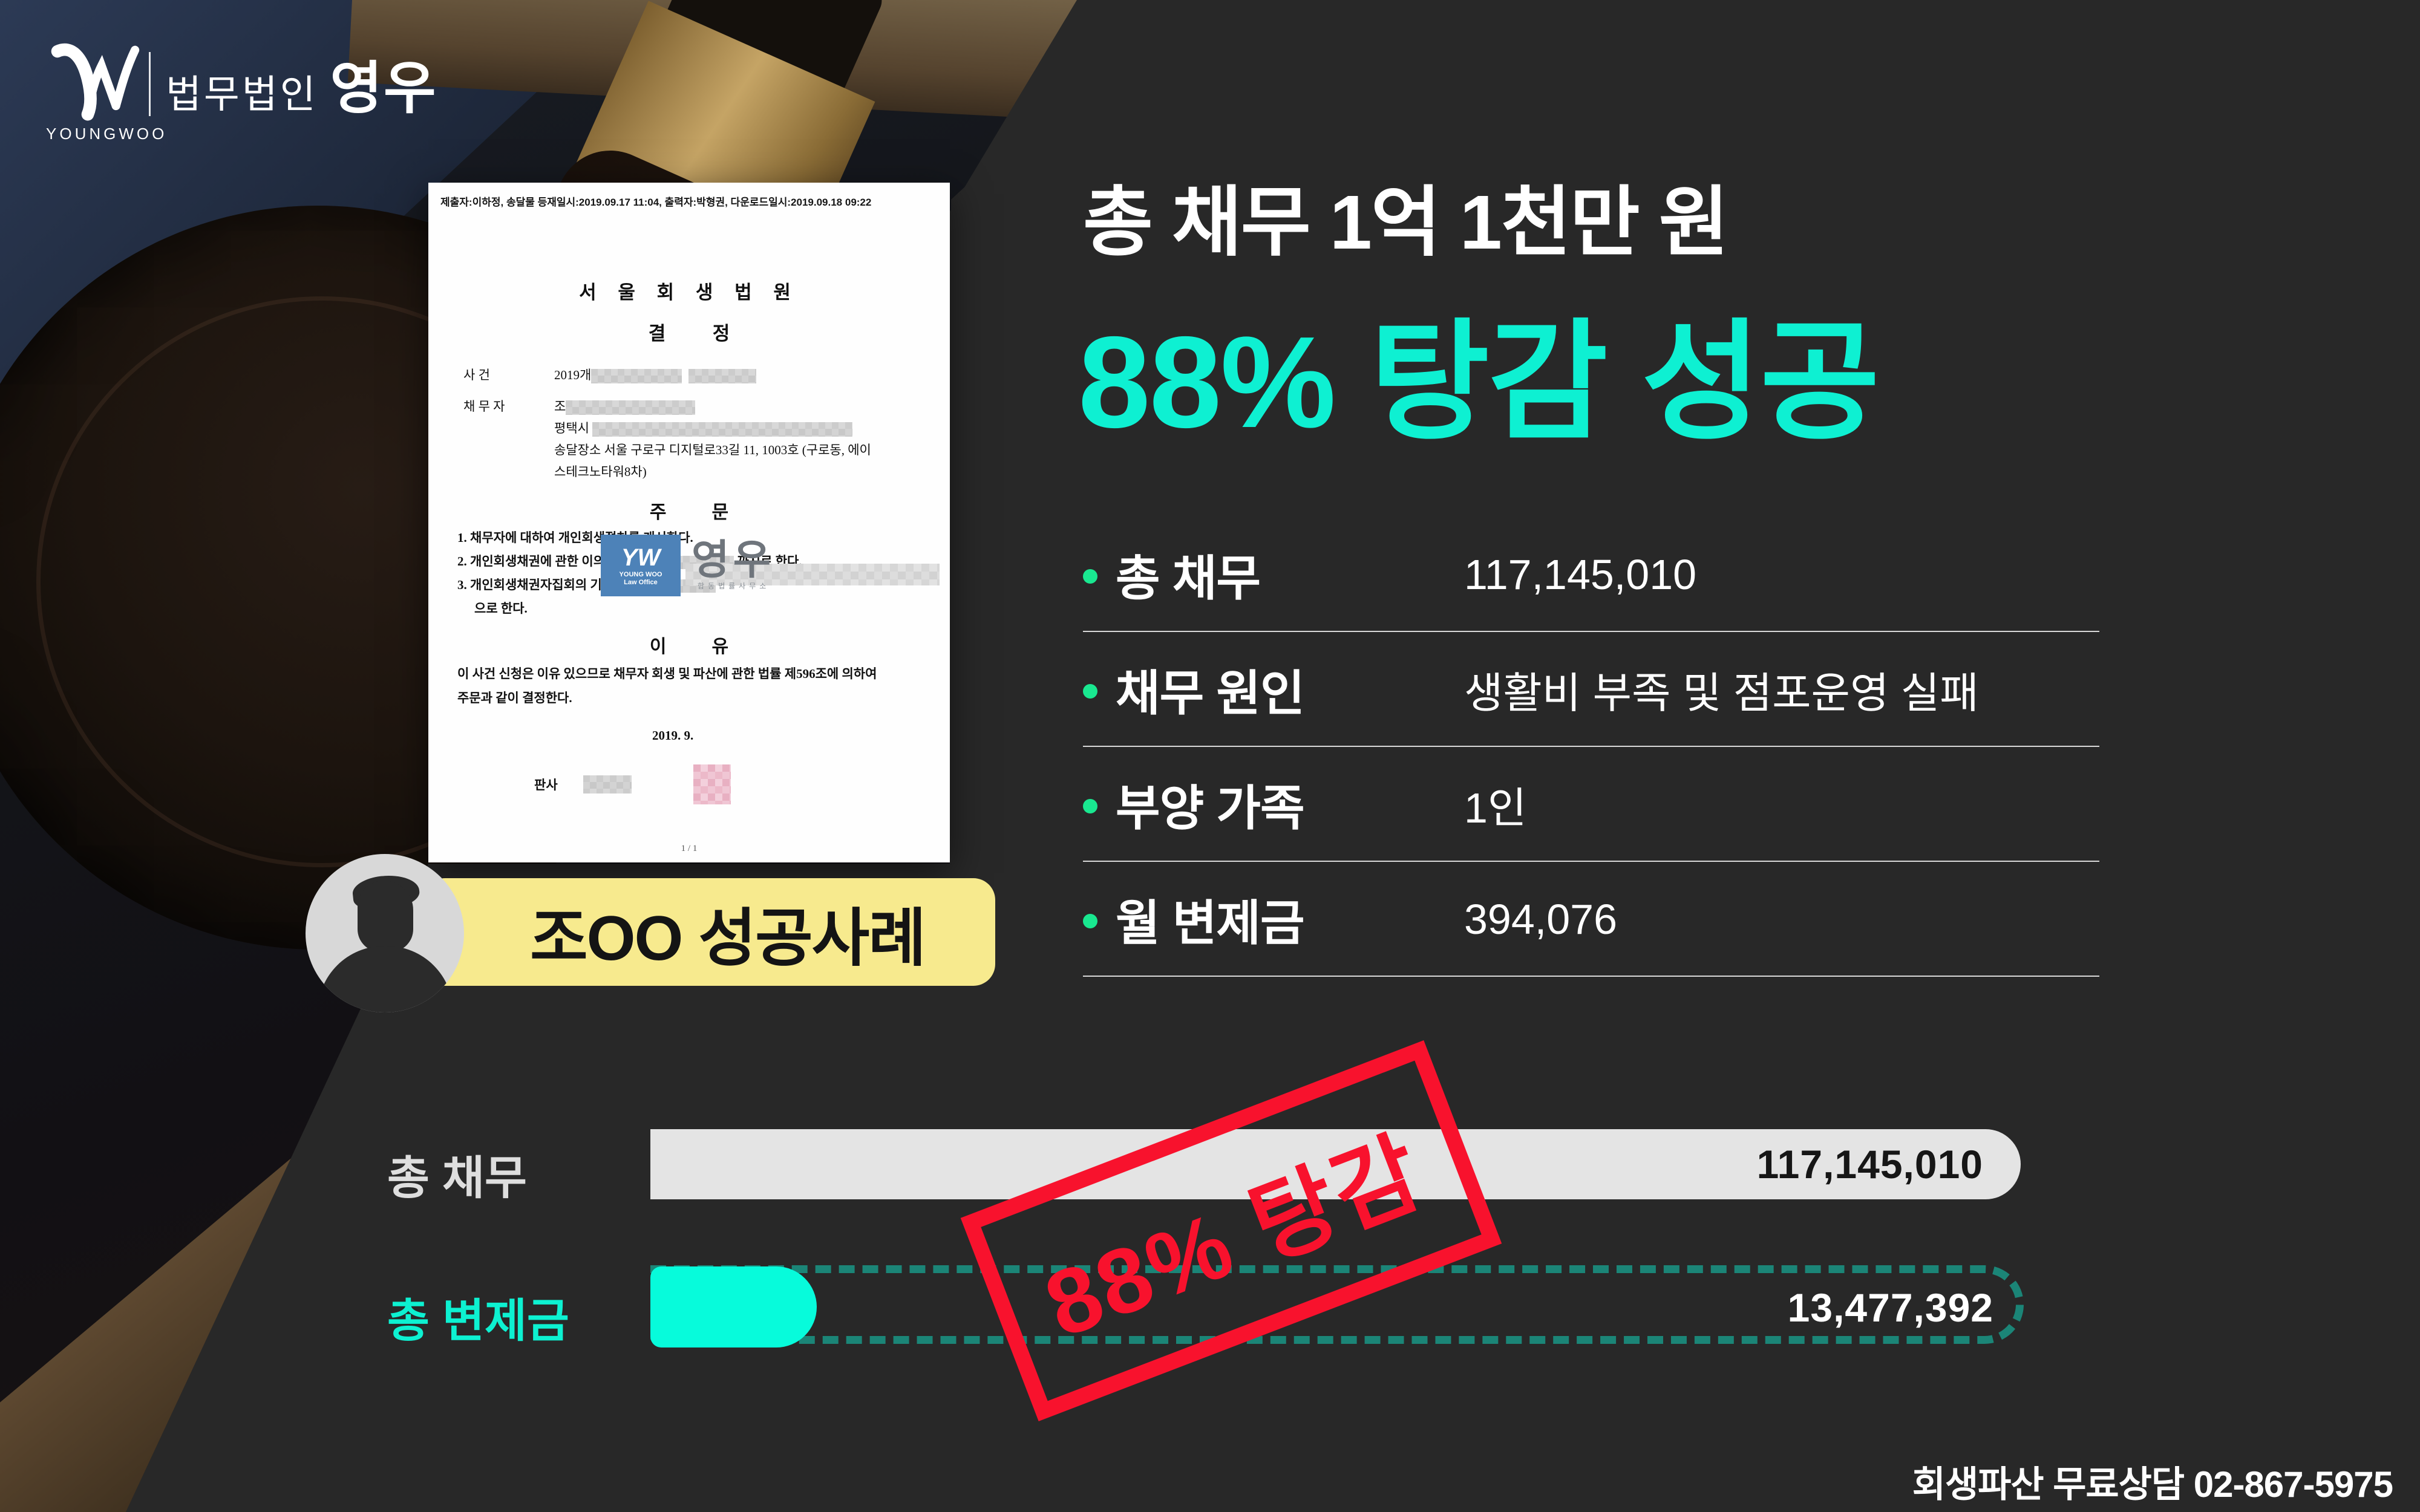  Describe the element at coordinates (501, 608) in the screenshot. I see `order-item-4: 으로 한다.` at that location.